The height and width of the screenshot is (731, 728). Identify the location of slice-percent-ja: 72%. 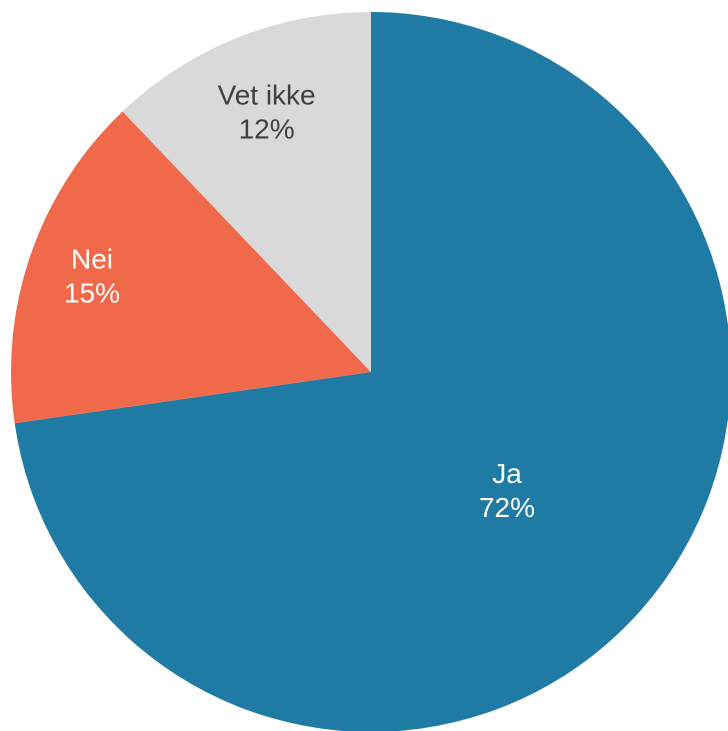
(507, 507).